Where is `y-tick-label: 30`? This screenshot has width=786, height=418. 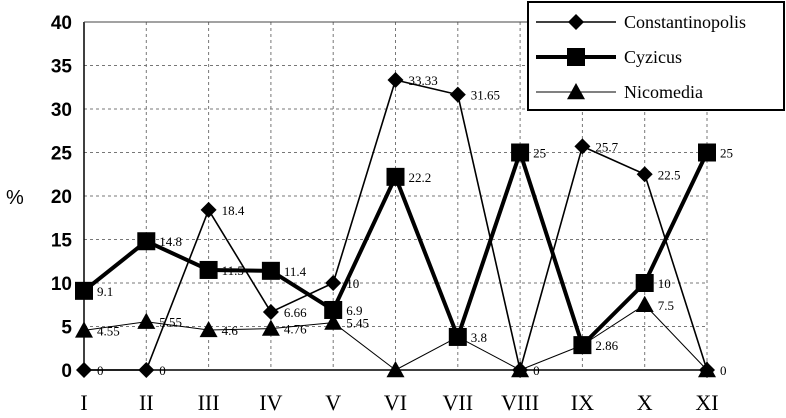 y-tick-label: 30 is located at coordinates (61, 110).